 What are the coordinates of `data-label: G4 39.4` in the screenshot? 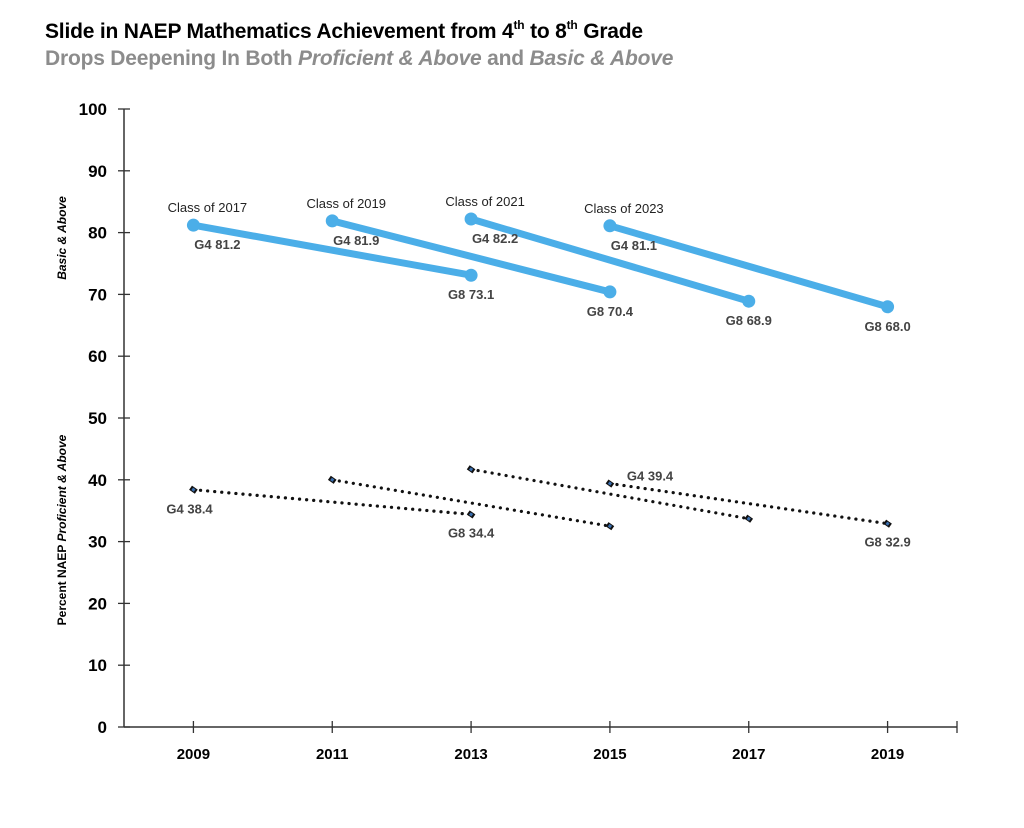 It's located at (650, 476).